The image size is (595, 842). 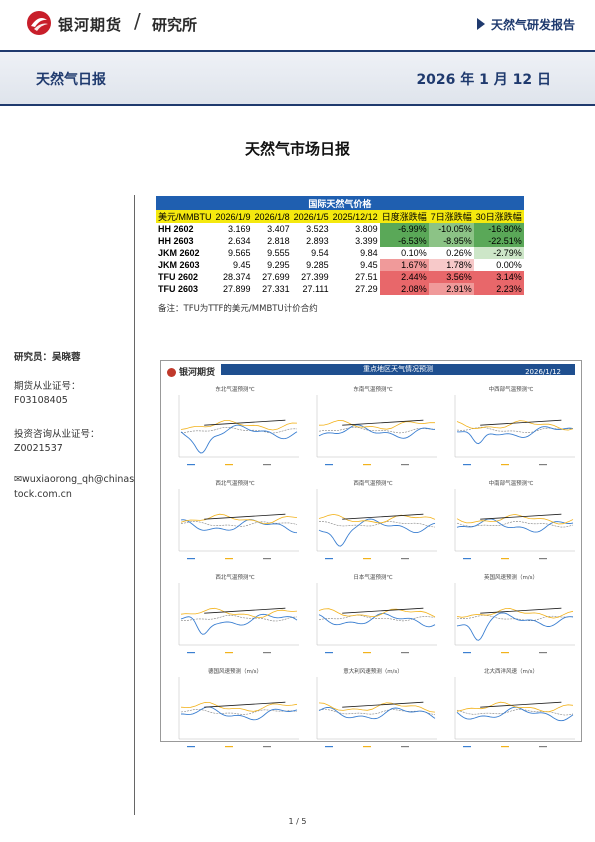 I want to click on table-cell: 2.44%, so click(x=404, y=277).